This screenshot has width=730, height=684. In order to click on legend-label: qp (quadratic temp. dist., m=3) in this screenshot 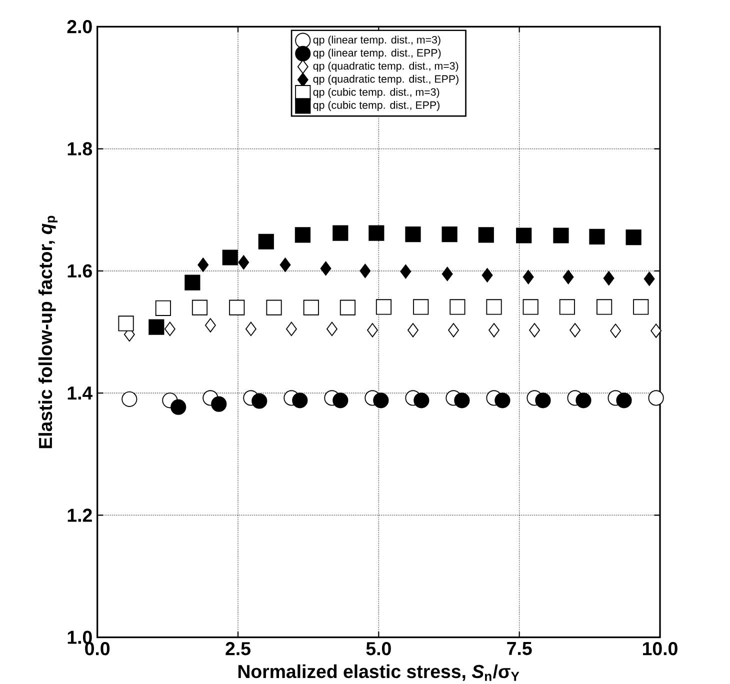, I will do `click(385, 67)`.